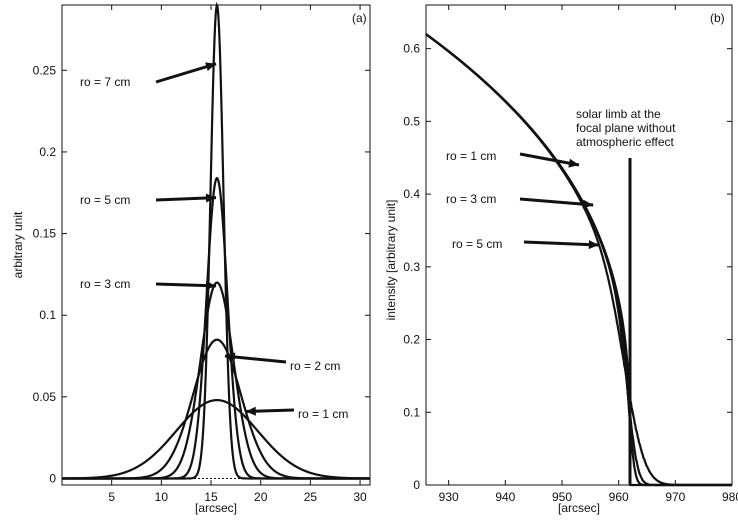 This screenshot has height=525, width=738. What do you see at coordinates (162, 497) in the screenshot?
I see `panel-a-xtick-label: 10` at bounding box center [162, 497].